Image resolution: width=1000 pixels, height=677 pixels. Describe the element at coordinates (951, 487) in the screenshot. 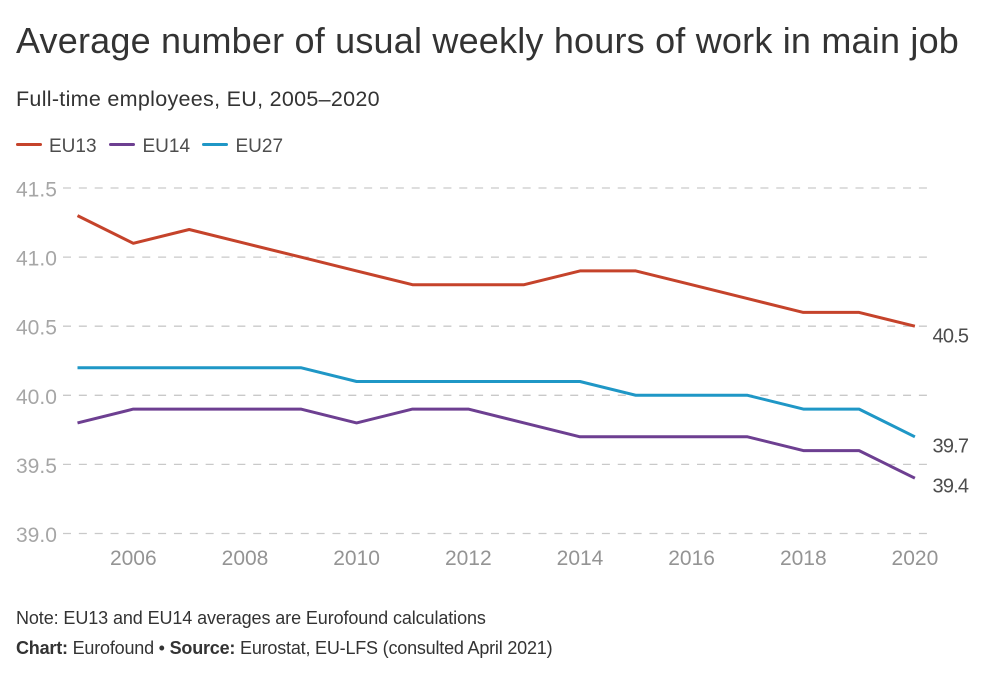

I see `svg-text: 39.4` at that location.